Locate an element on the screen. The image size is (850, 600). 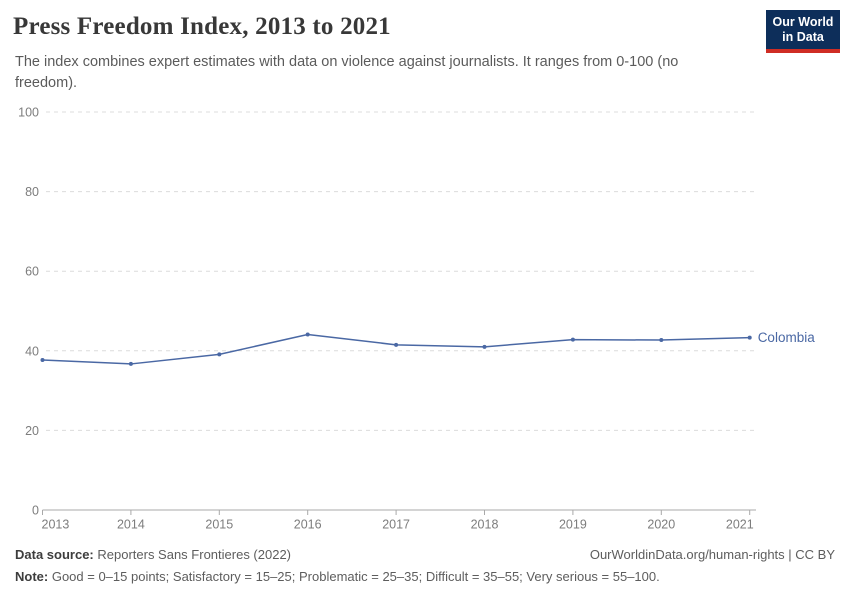
owid-logo-line2: in Data is located at coordinates (803, 37).